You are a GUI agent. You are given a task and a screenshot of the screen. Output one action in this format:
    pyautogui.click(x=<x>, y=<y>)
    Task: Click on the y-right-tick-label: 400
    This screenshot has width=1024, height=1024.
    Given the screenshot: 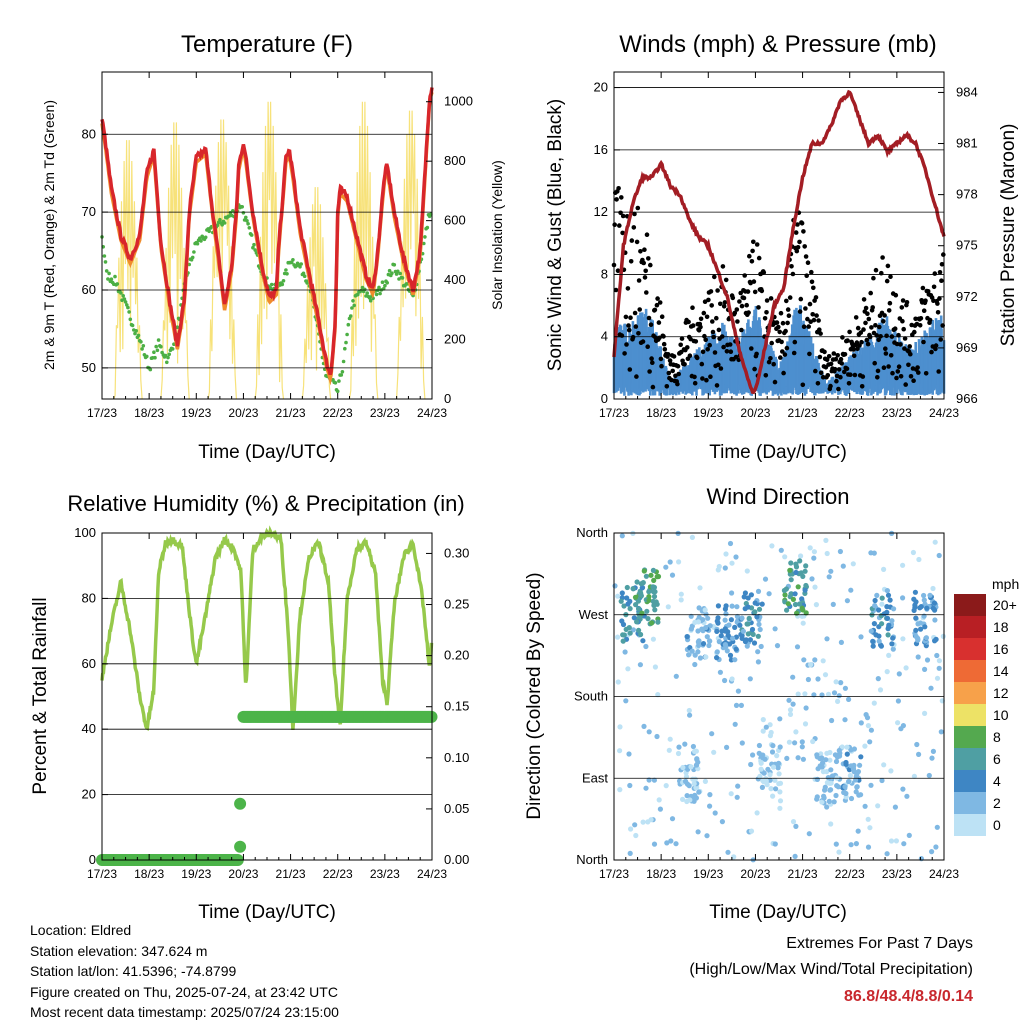 What is the action you would take?
    pyautogui.click(x=455, y=279)
    